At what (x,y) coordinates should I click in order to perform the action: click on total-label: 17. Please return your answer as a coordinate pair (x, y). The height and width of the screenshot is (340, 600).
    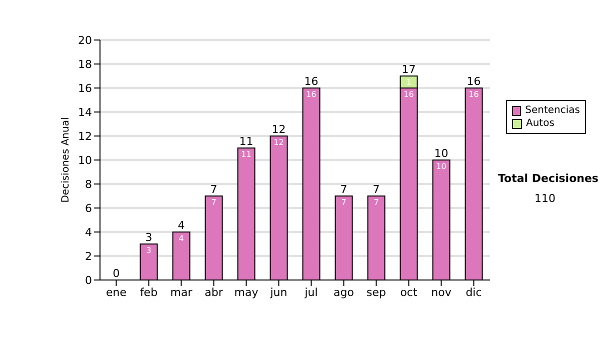
    Looking at the image, I should click on (409, 69).